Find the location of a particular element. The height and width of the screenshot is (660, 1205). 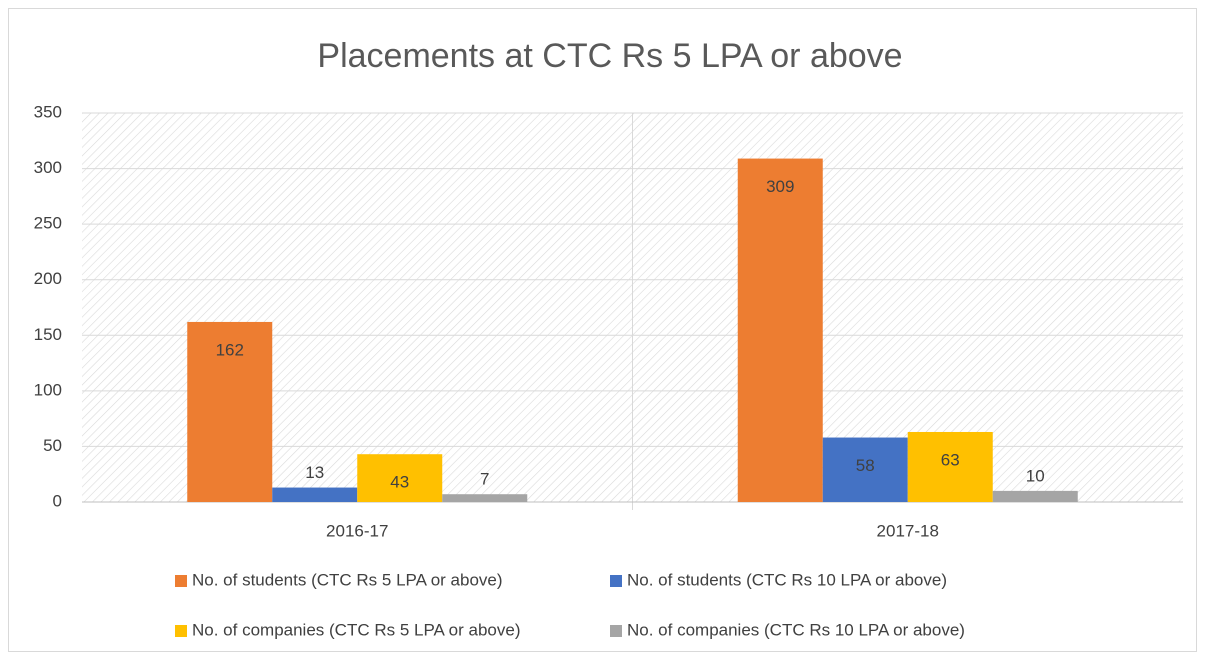

y-tick-label: 250 is located at coordinates (48, 223).